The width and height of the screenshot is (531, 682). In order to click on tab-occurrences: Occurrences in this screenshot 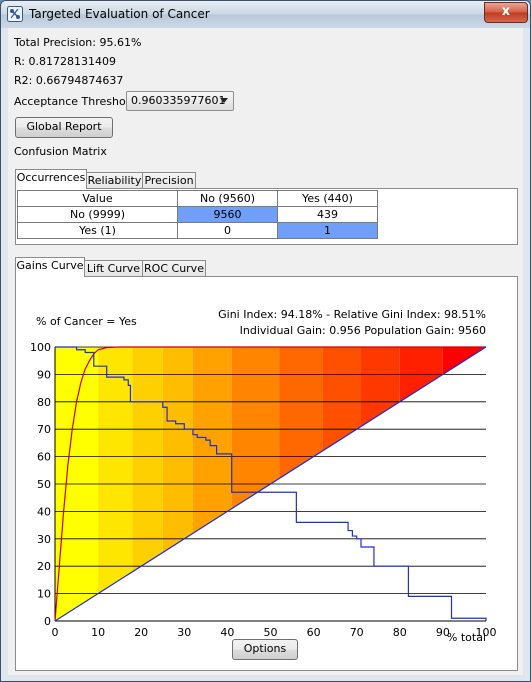, I will do `click(51, 179)`.